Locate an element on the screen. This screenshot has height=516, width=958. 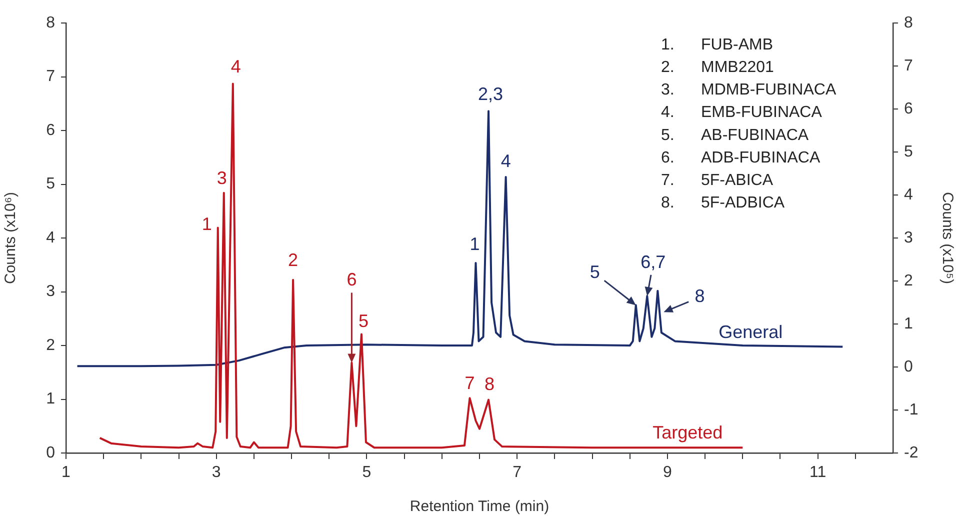
x-tick-label: 11 is located at coordinates (818, 473).